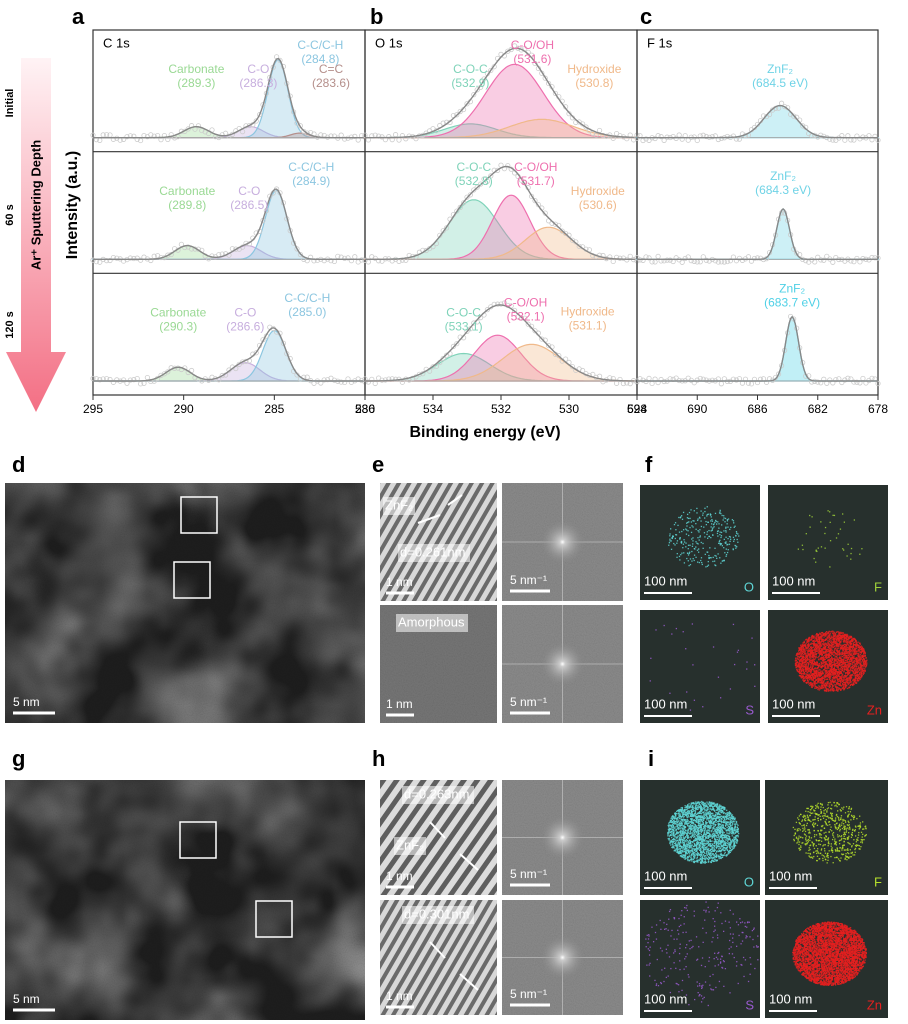  Describe the element at coordinates (389, 42) in the screenshot. I see `chart-title: O 1s` at that location.